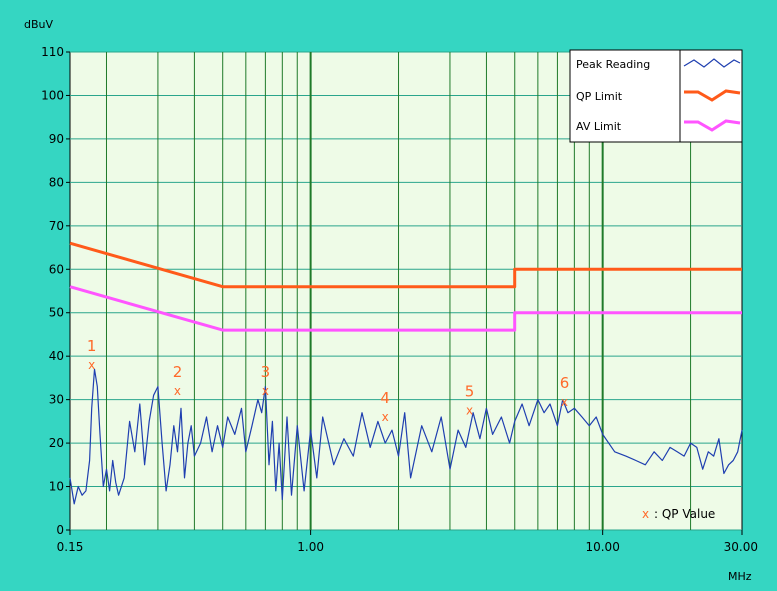  I want to click on legend-swatch-qp, so click(712, 95).